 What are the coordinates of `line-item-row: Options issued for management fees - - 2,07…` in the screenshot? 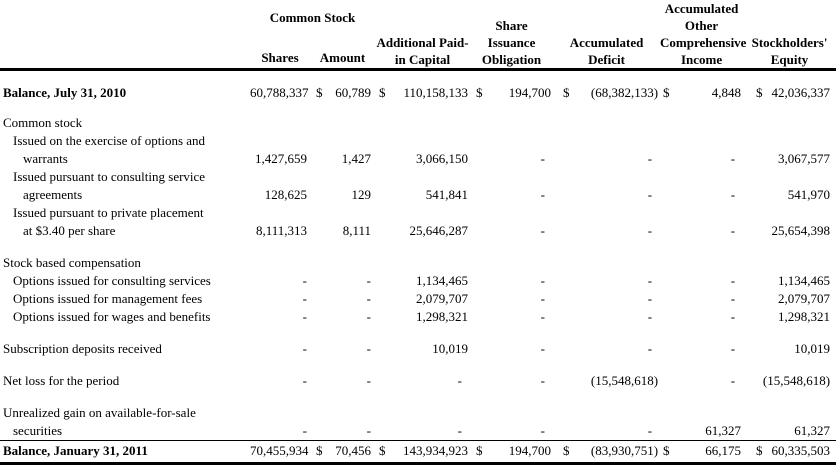 It's located at (418, 299).